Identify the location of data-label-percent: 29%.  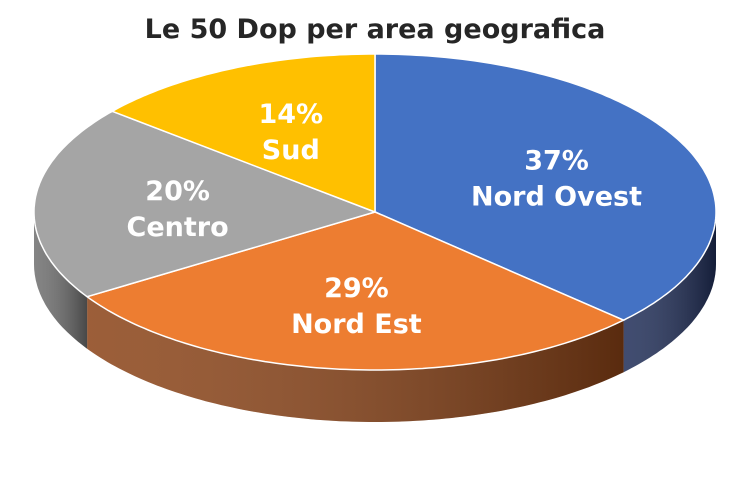
(356, 288).